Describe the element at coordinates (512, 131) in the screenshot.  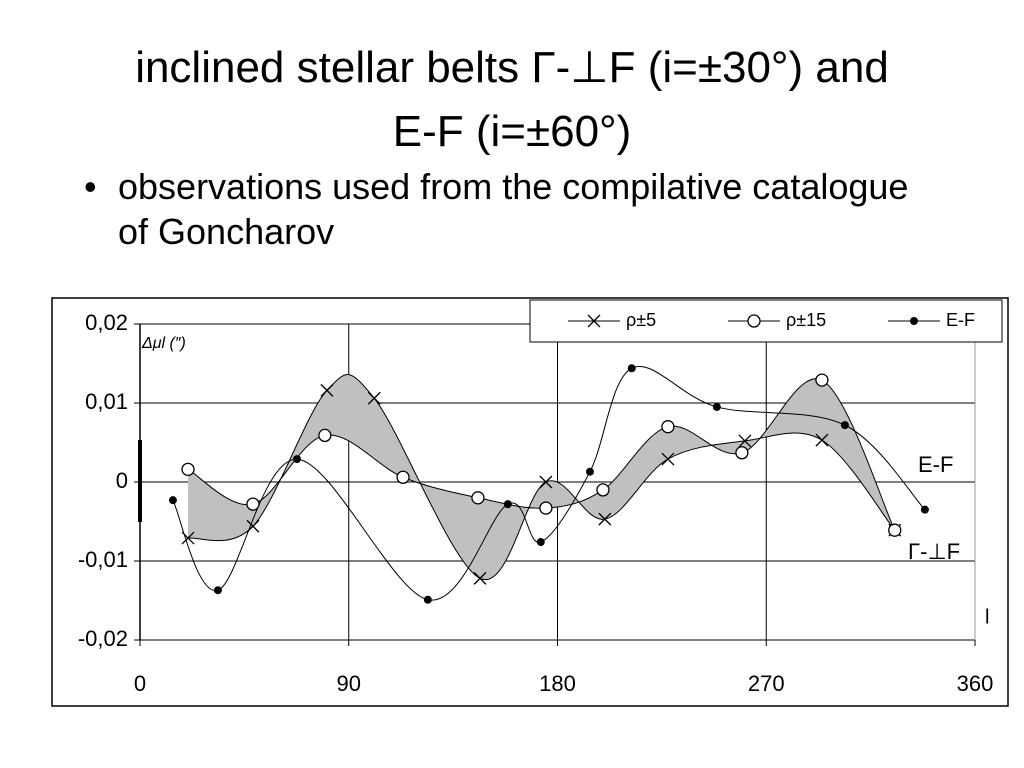
I see `slide-title: E-F (i=±60°)` at that location.